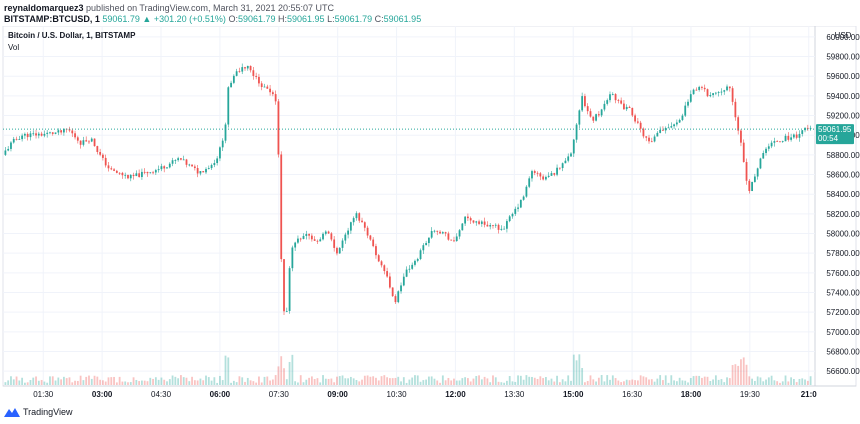 This screenshot has width=860, height=424. I want to click on author-name: reynaldomarquez3, so click(44, 8).